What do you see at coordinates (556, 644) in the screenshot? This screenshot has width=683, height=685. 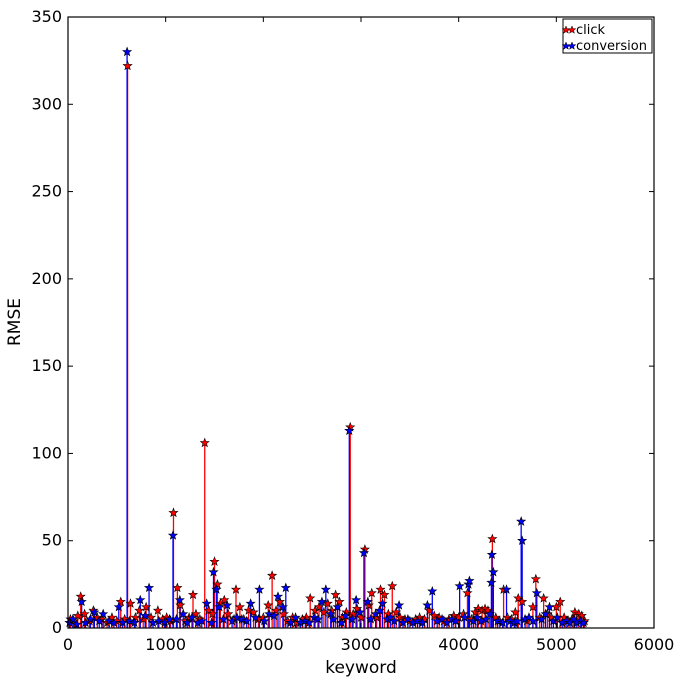 I see `x-tick-label: 5000` at bounding box center [556, 644].